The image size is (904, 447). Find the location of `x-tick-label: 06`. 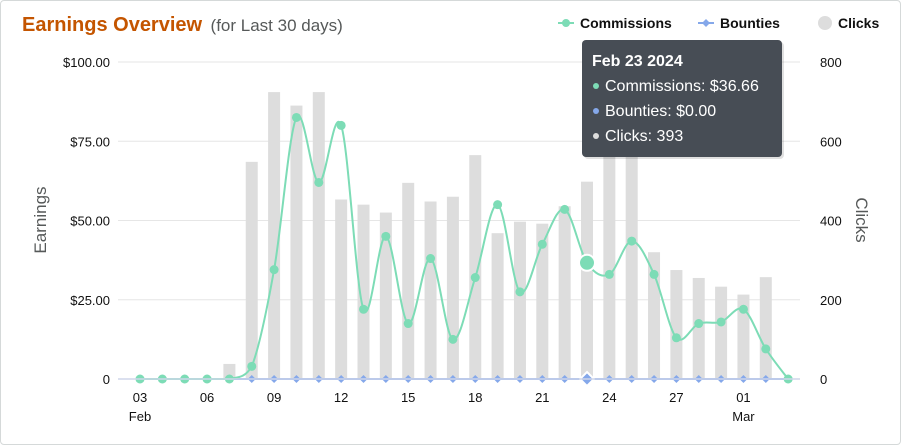

x-tick-label: 06 is located at coordinates (207, 397).